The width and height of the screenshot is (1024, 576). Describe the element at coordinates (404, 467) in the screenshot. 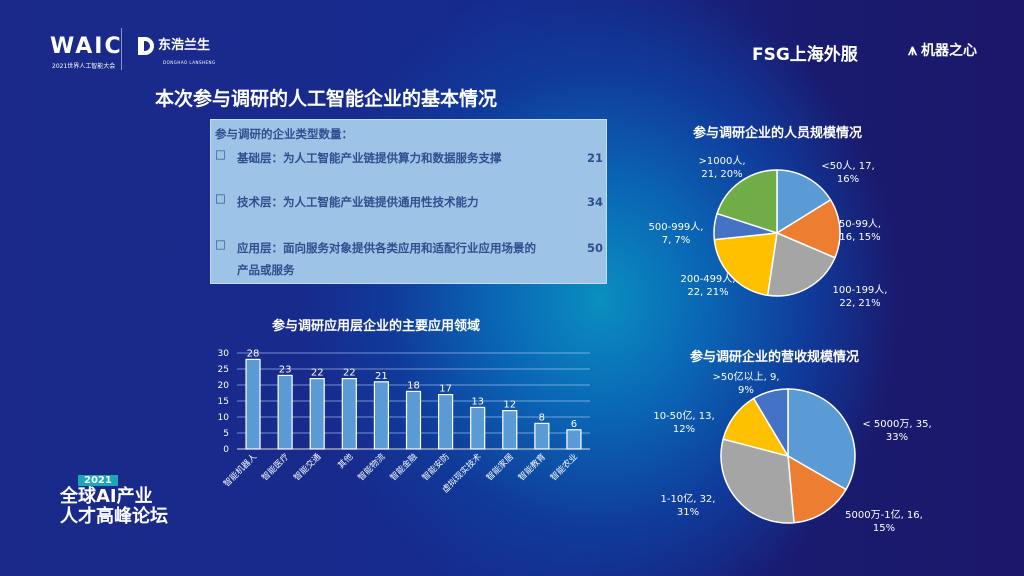

I see `x-tick-label: 智能金融` at that location.